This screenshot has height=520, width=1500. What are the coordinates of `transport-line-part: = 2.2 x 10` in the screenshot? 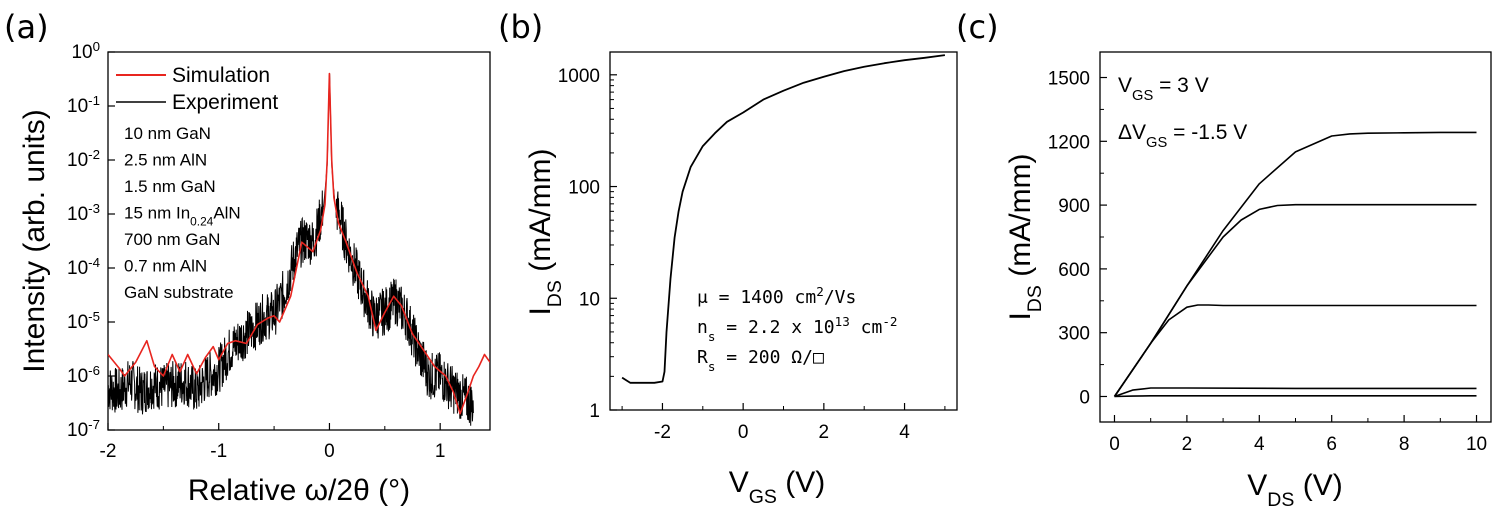 It's located at (774, 327).